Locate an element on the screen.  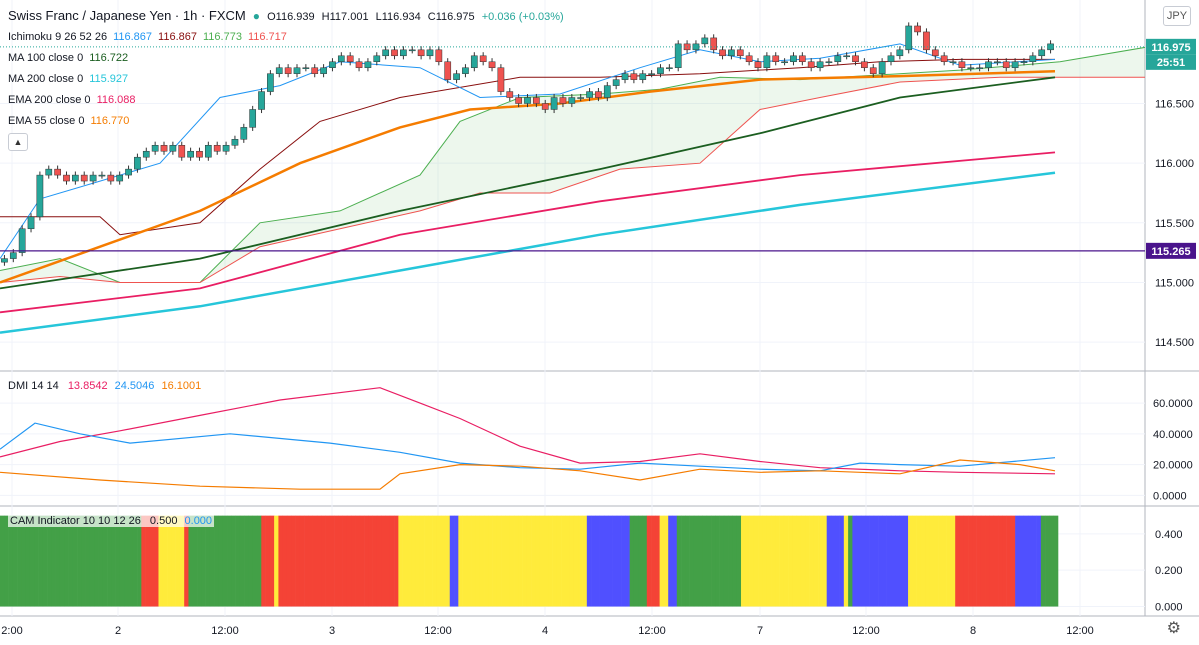
dmi-tick-label: 40.0000 is located at coordinates (1173, 435).